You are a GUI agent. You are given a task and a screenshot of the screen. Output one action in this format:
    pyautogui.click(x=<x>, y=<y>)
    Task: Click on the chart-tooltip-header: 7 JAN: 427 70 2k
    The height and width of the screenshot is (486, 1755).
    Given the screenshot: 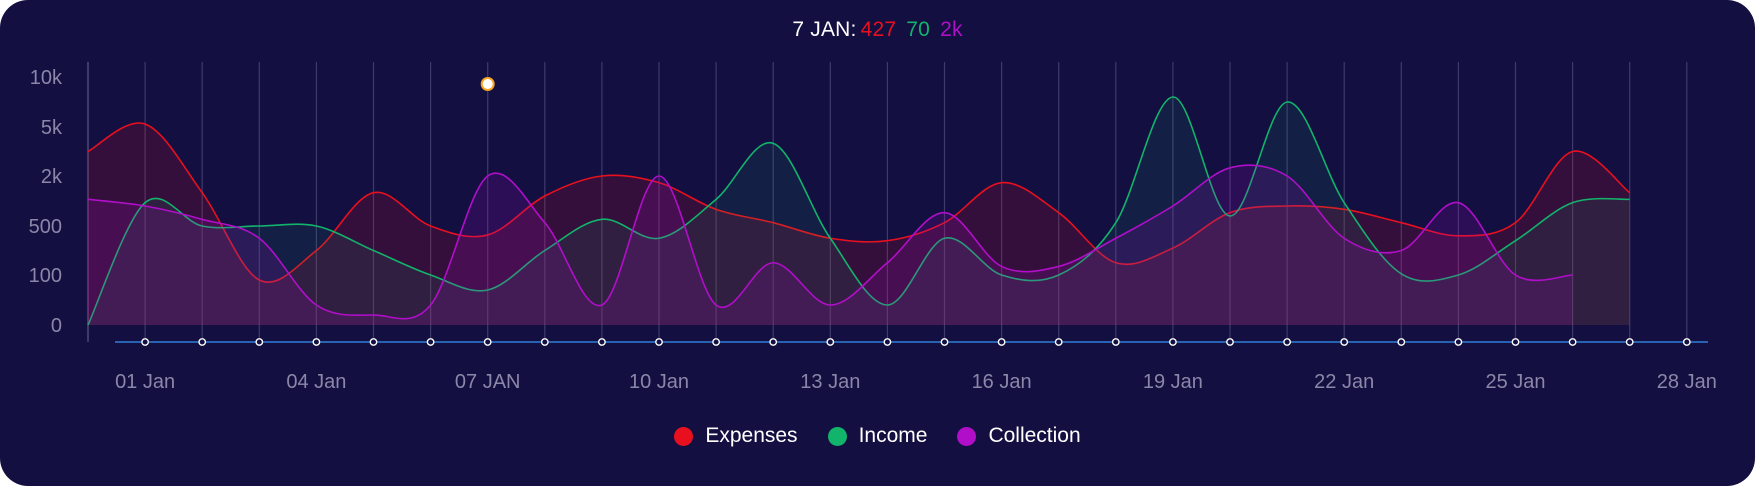 What is the action you would take?
    pyautogui.click(x=877, y=30)
    